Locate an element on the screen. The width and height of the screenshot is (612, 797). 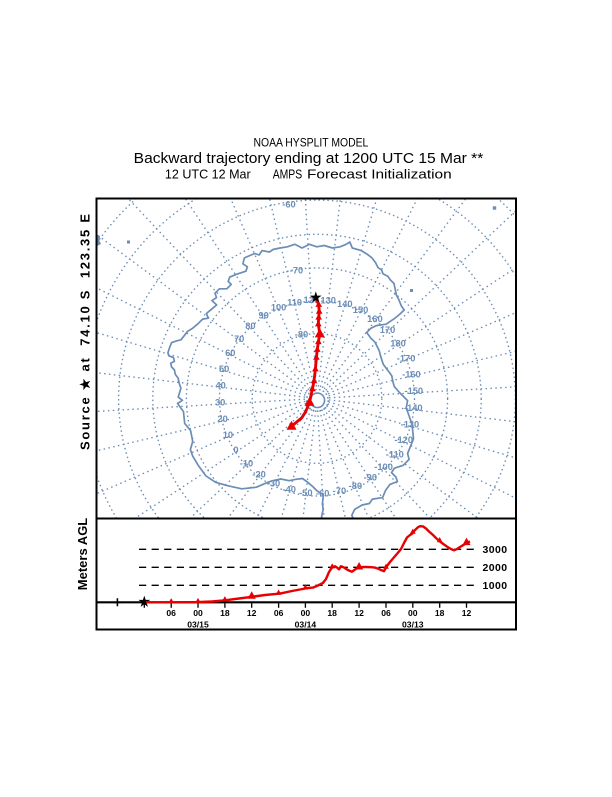
svg-text: 03/15 is located at coordinates (198, 625).